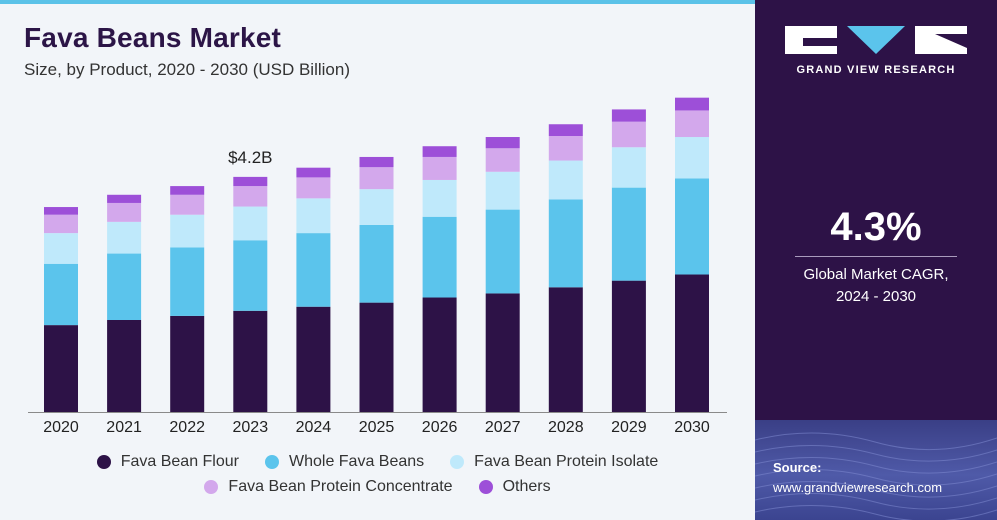 This screenshot has width=997, height=520. I want to click on side-bottom-graphic, so click(876, 470).